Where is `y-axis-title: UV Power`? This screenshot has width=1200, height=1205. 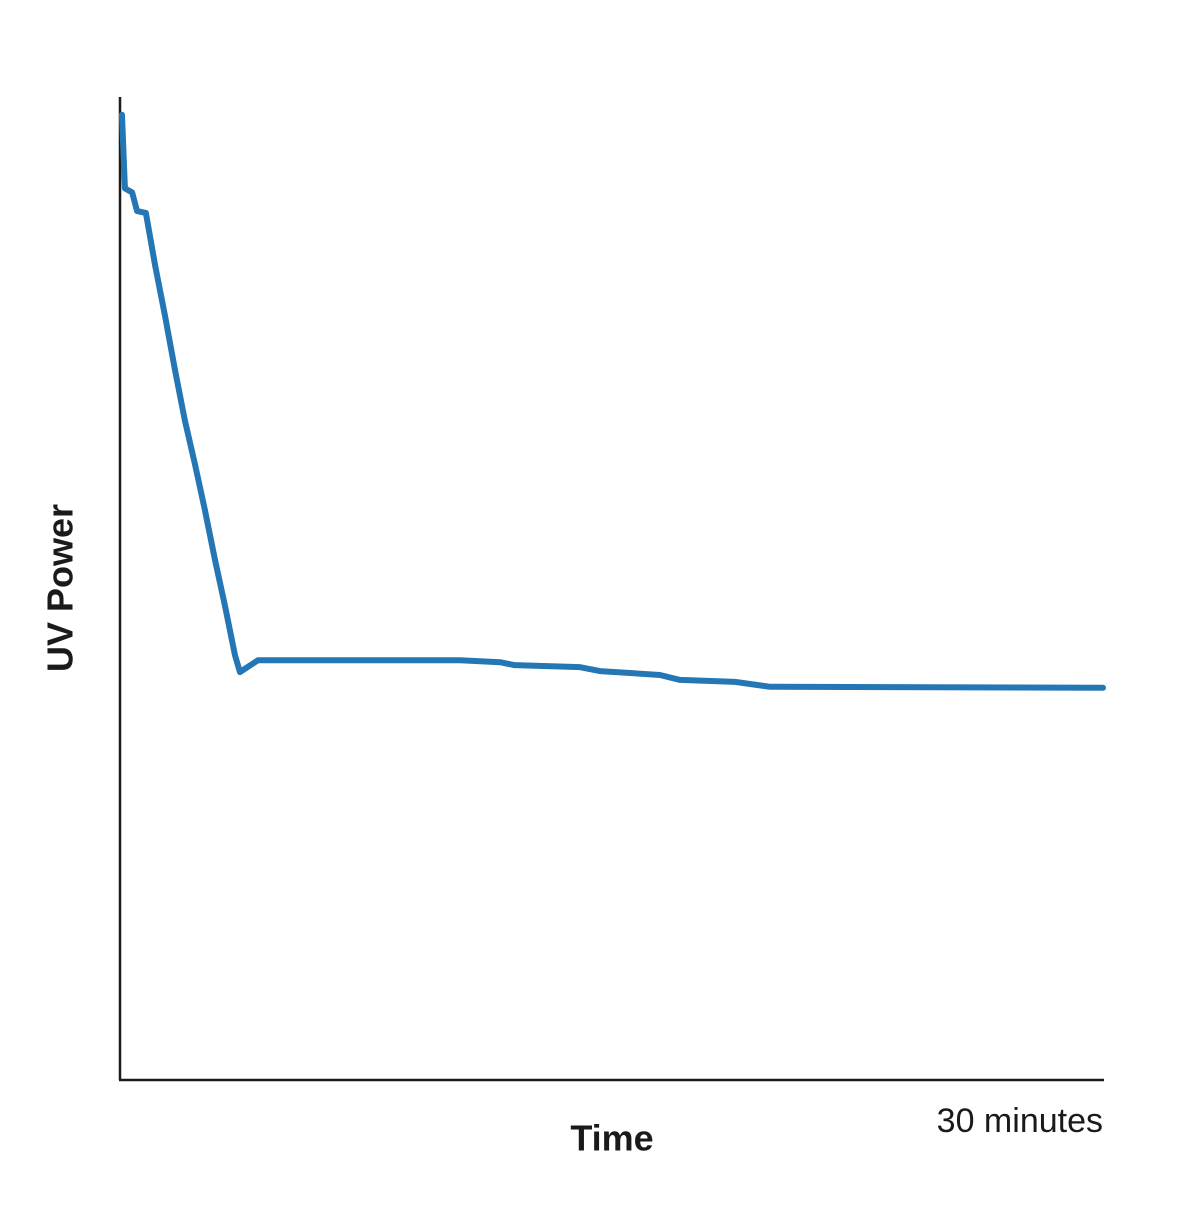 y-axis-title: UV Power is located at coordinates (60, 588).